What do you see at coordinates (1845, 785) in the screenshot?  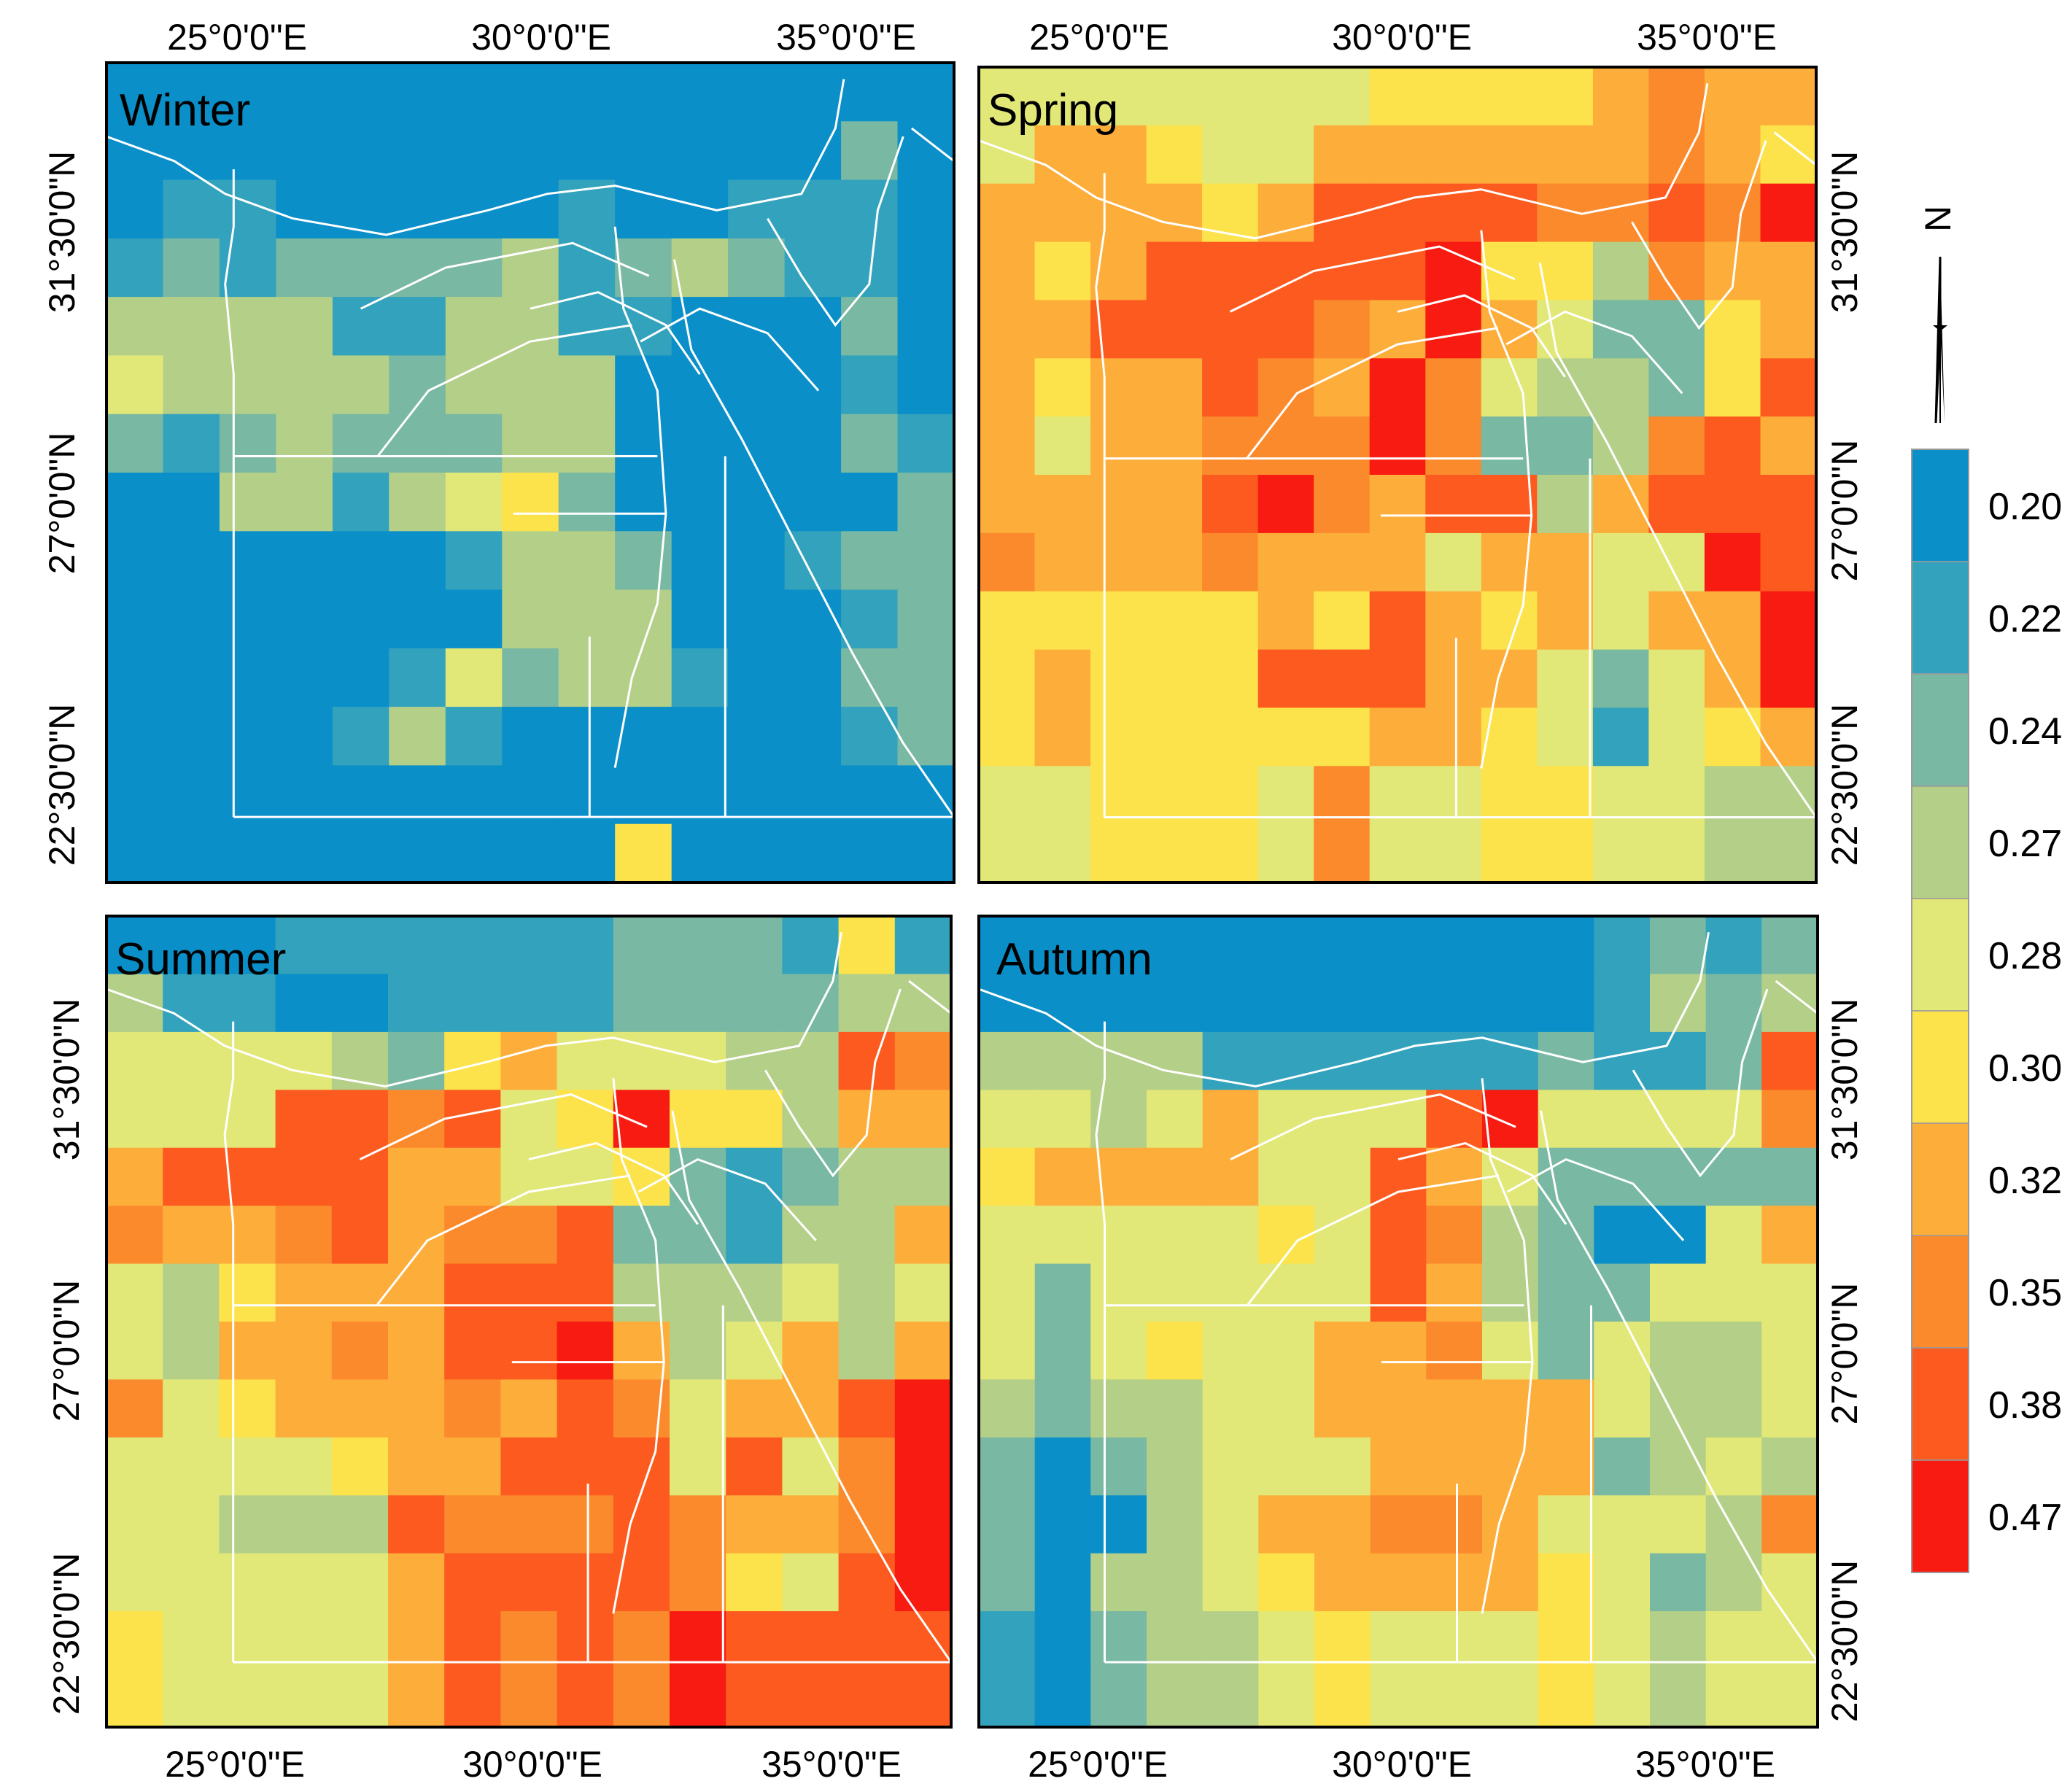 I see `y-tick-label: 22°30'0"N` at bounding box center [1845, 785].